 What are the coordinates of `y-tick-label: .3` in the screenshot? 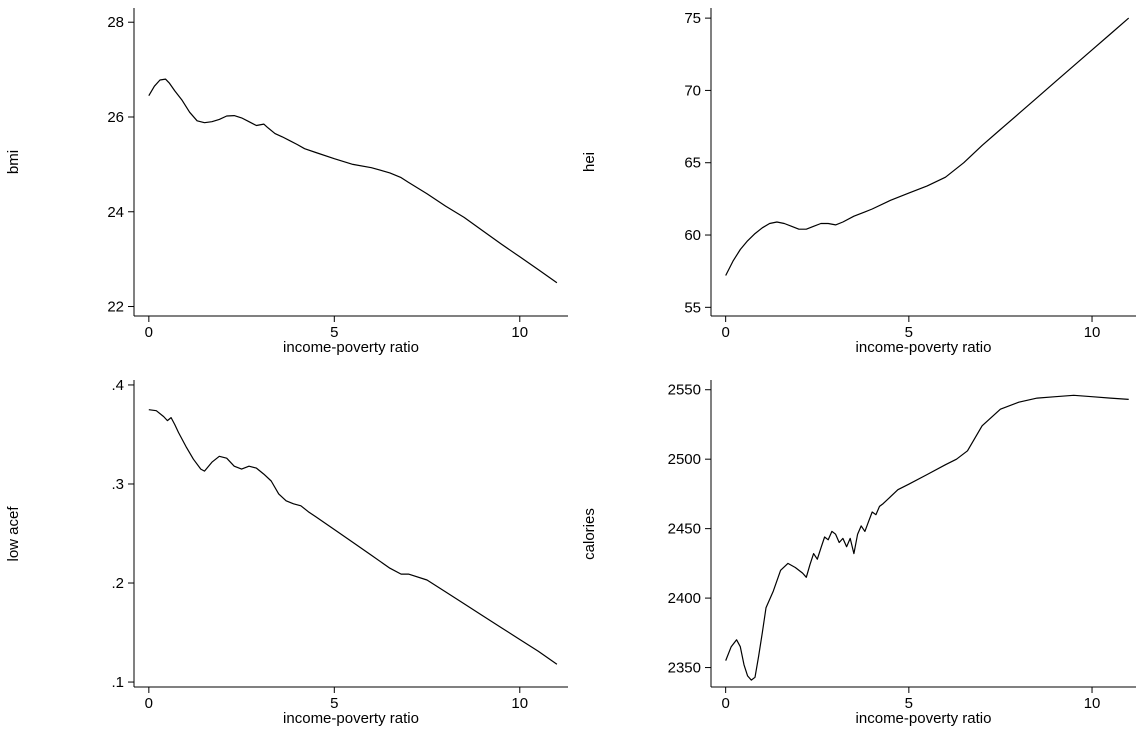 It's located at (117, 484).